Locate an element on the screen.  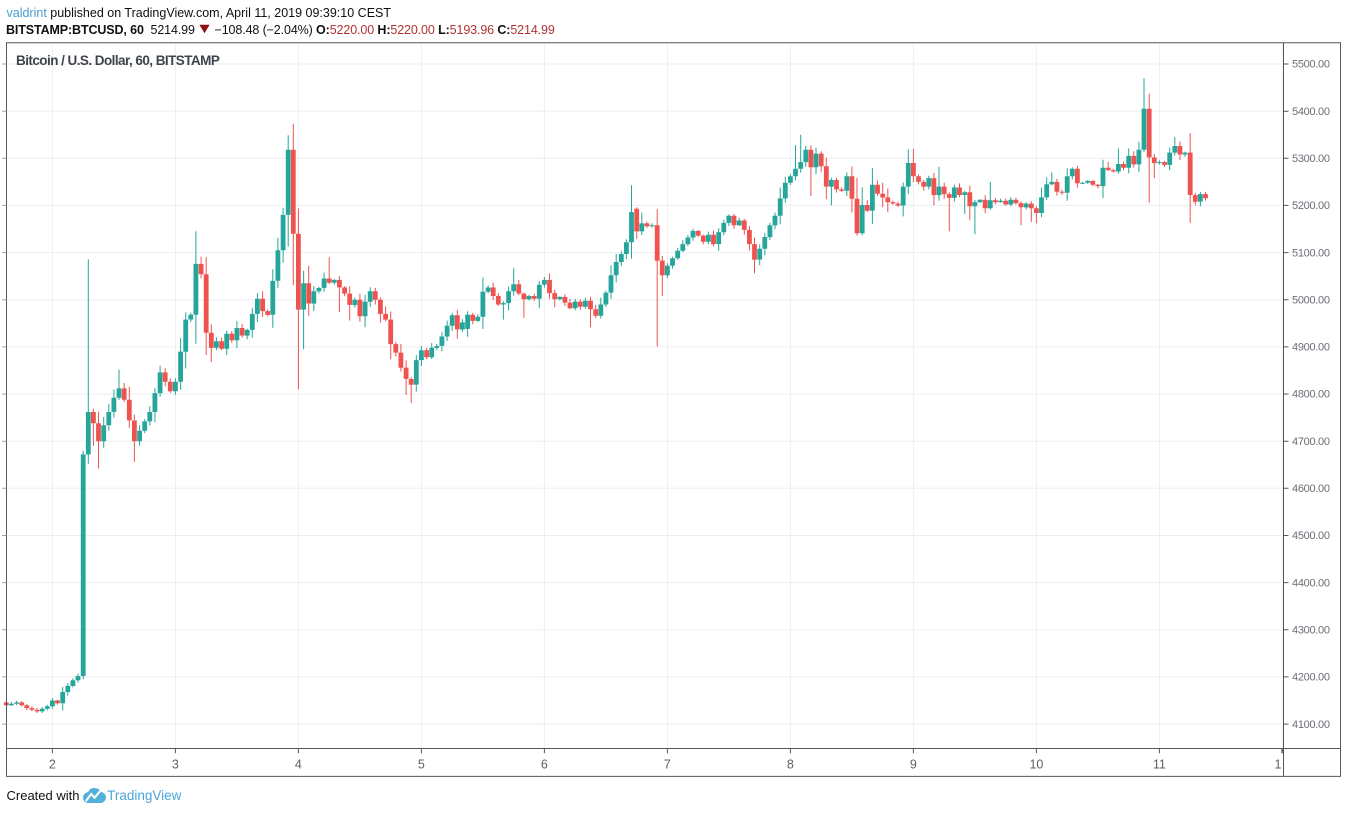
svg-text: 5500.00 is located at coordinates (1311, 65).